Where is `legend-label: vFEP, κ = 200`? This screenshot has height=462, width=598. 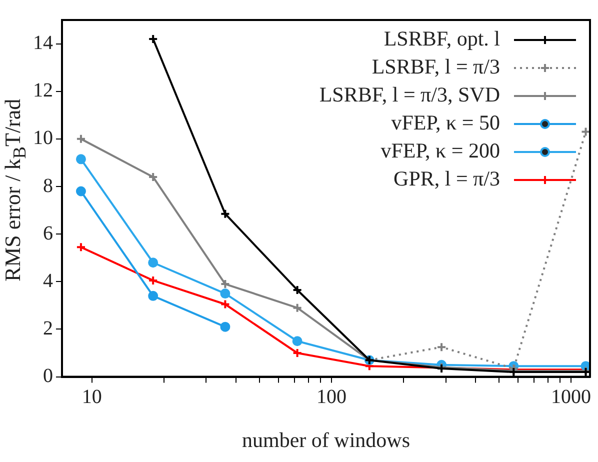 legend-label: vFEP, κ = 200 is located at coordinates (440, 150).